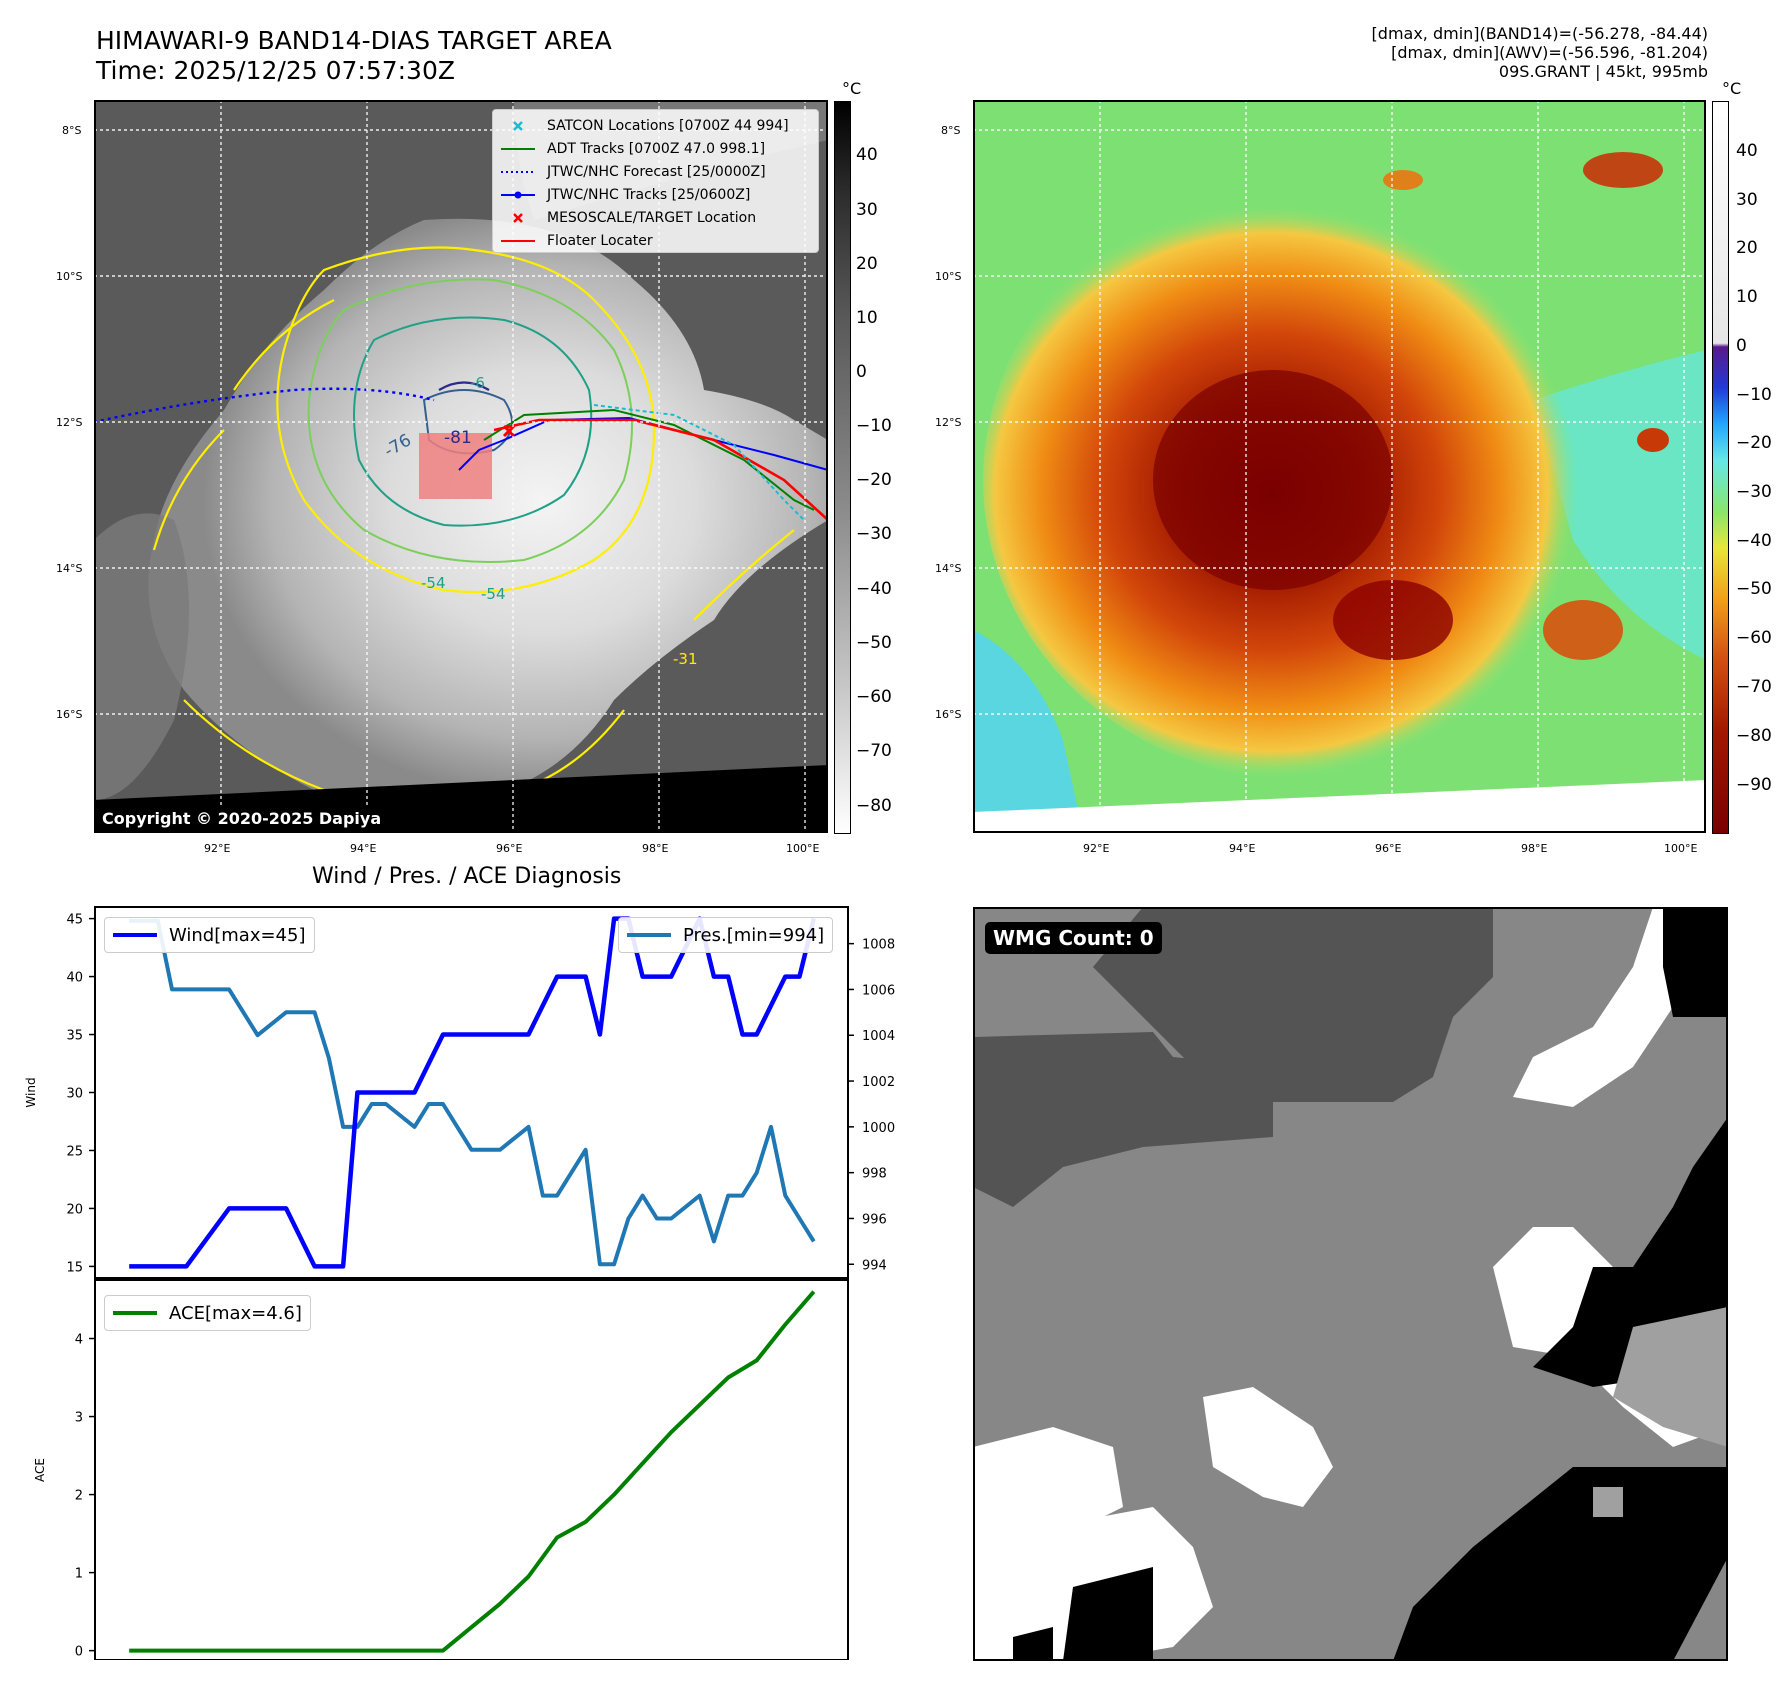  What do you see at coordinates (726, 935) in the screenshot?
I see `pressure-legend: Pres.[min=994]` at bounding box center [726, 935].